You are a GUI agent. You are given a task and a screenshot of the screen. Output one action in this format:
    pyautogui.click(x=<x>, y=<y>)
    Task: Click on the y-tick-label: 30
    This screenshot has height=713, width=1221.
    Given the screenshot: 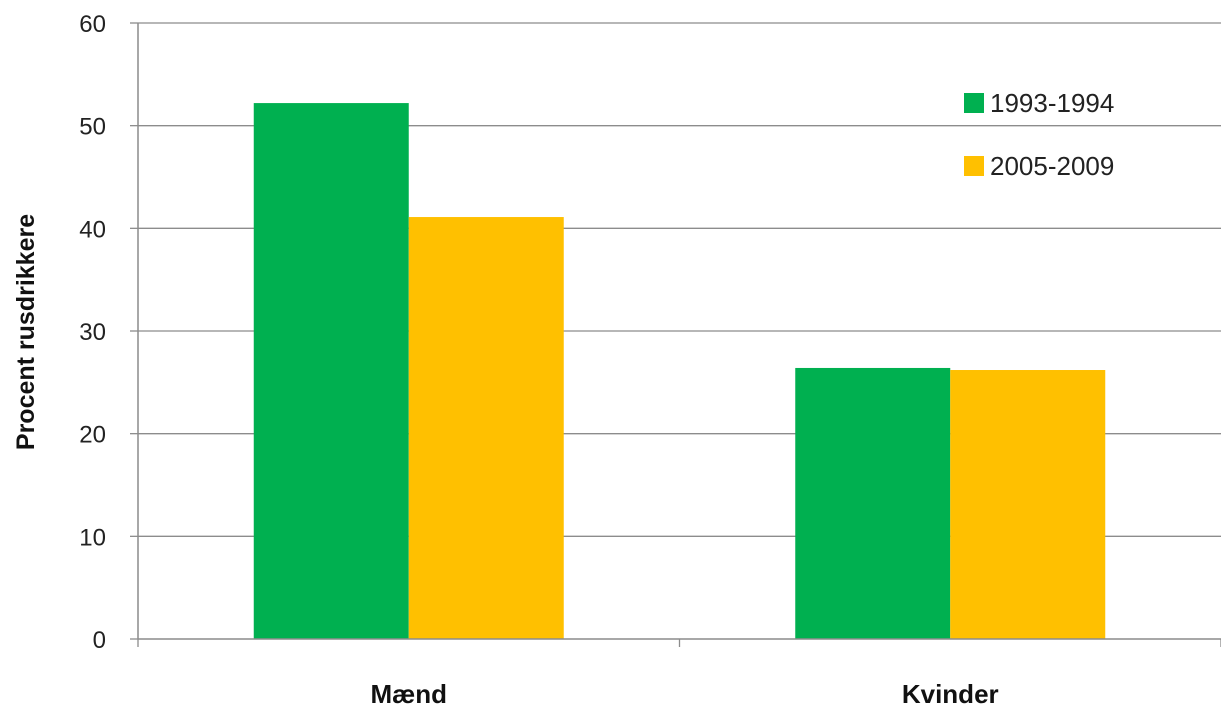 What is the action you would take?
    pyautogui.click(x=92, y=332)
    